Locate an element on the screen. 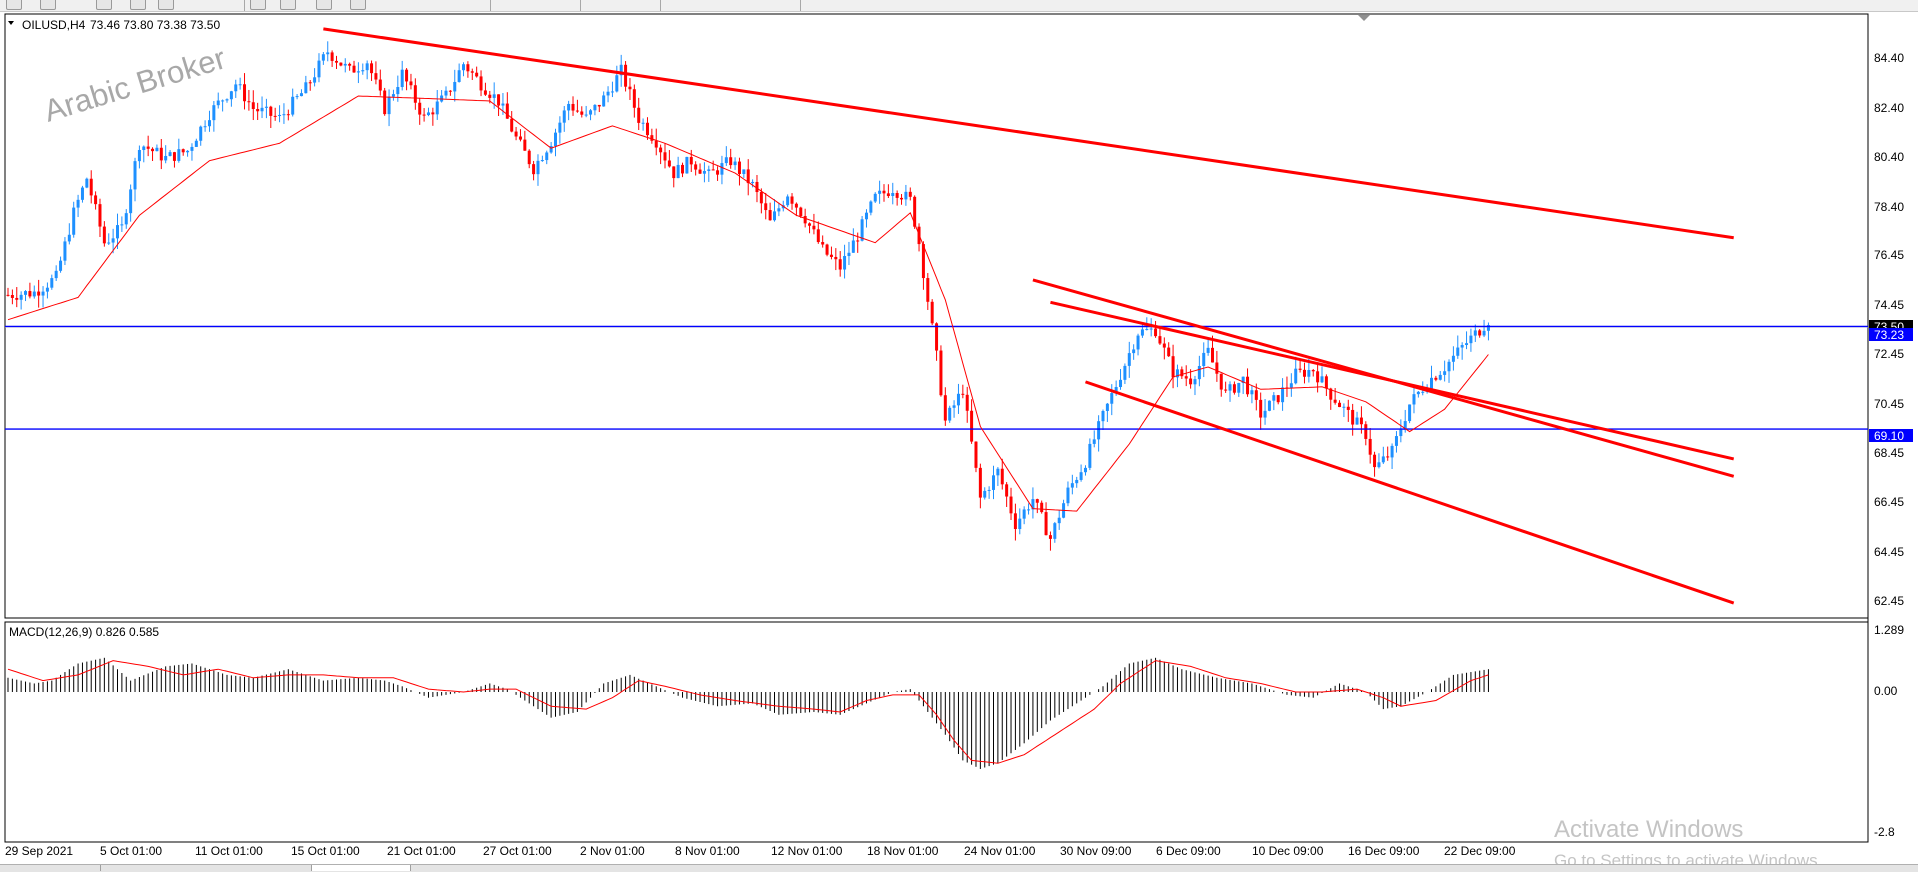  activate-windows-title: Activate Windows is located at coordinates (1648, 829).